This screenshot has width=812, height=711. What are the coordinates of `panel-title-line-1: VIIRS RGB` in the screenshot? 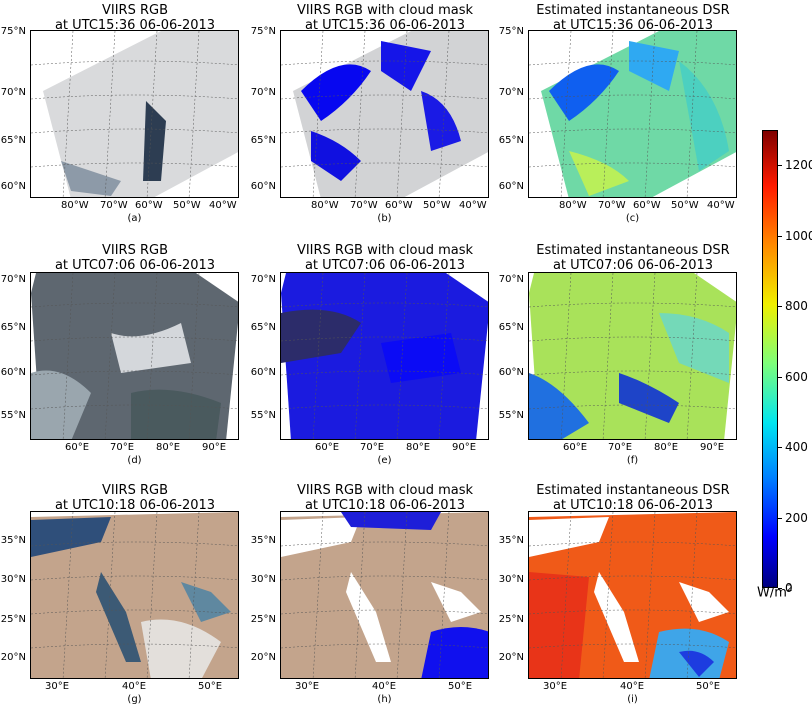 It's located at (134, 490).